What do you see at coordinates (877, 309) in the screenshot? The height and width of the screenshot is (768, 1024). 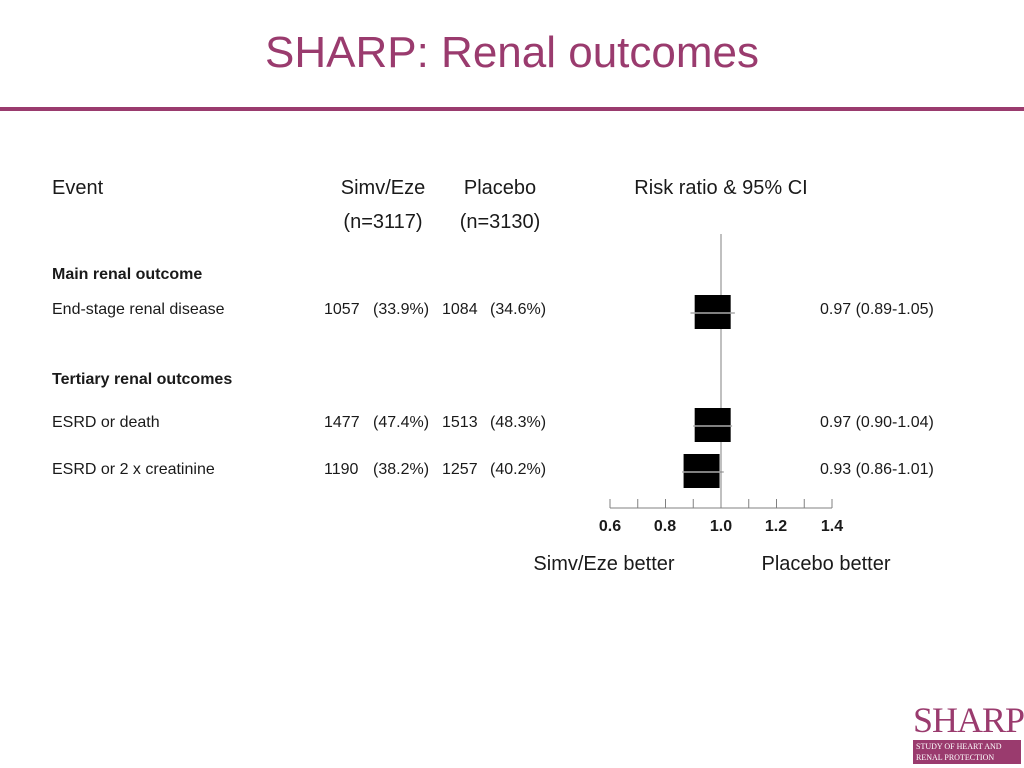 I see `row-risk-ratio-text: 0.97 (0.89-1.05)` at bounding box center [877, 309].